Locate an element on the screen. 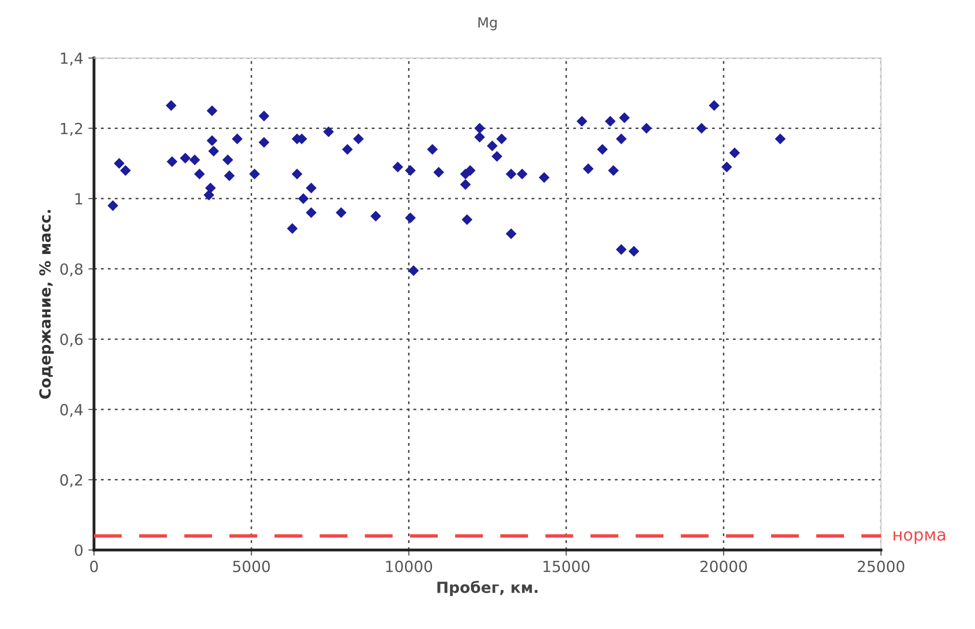 The image size is (975, 629). y-tick-label: 0,4 is located at coordinates (71, 411).